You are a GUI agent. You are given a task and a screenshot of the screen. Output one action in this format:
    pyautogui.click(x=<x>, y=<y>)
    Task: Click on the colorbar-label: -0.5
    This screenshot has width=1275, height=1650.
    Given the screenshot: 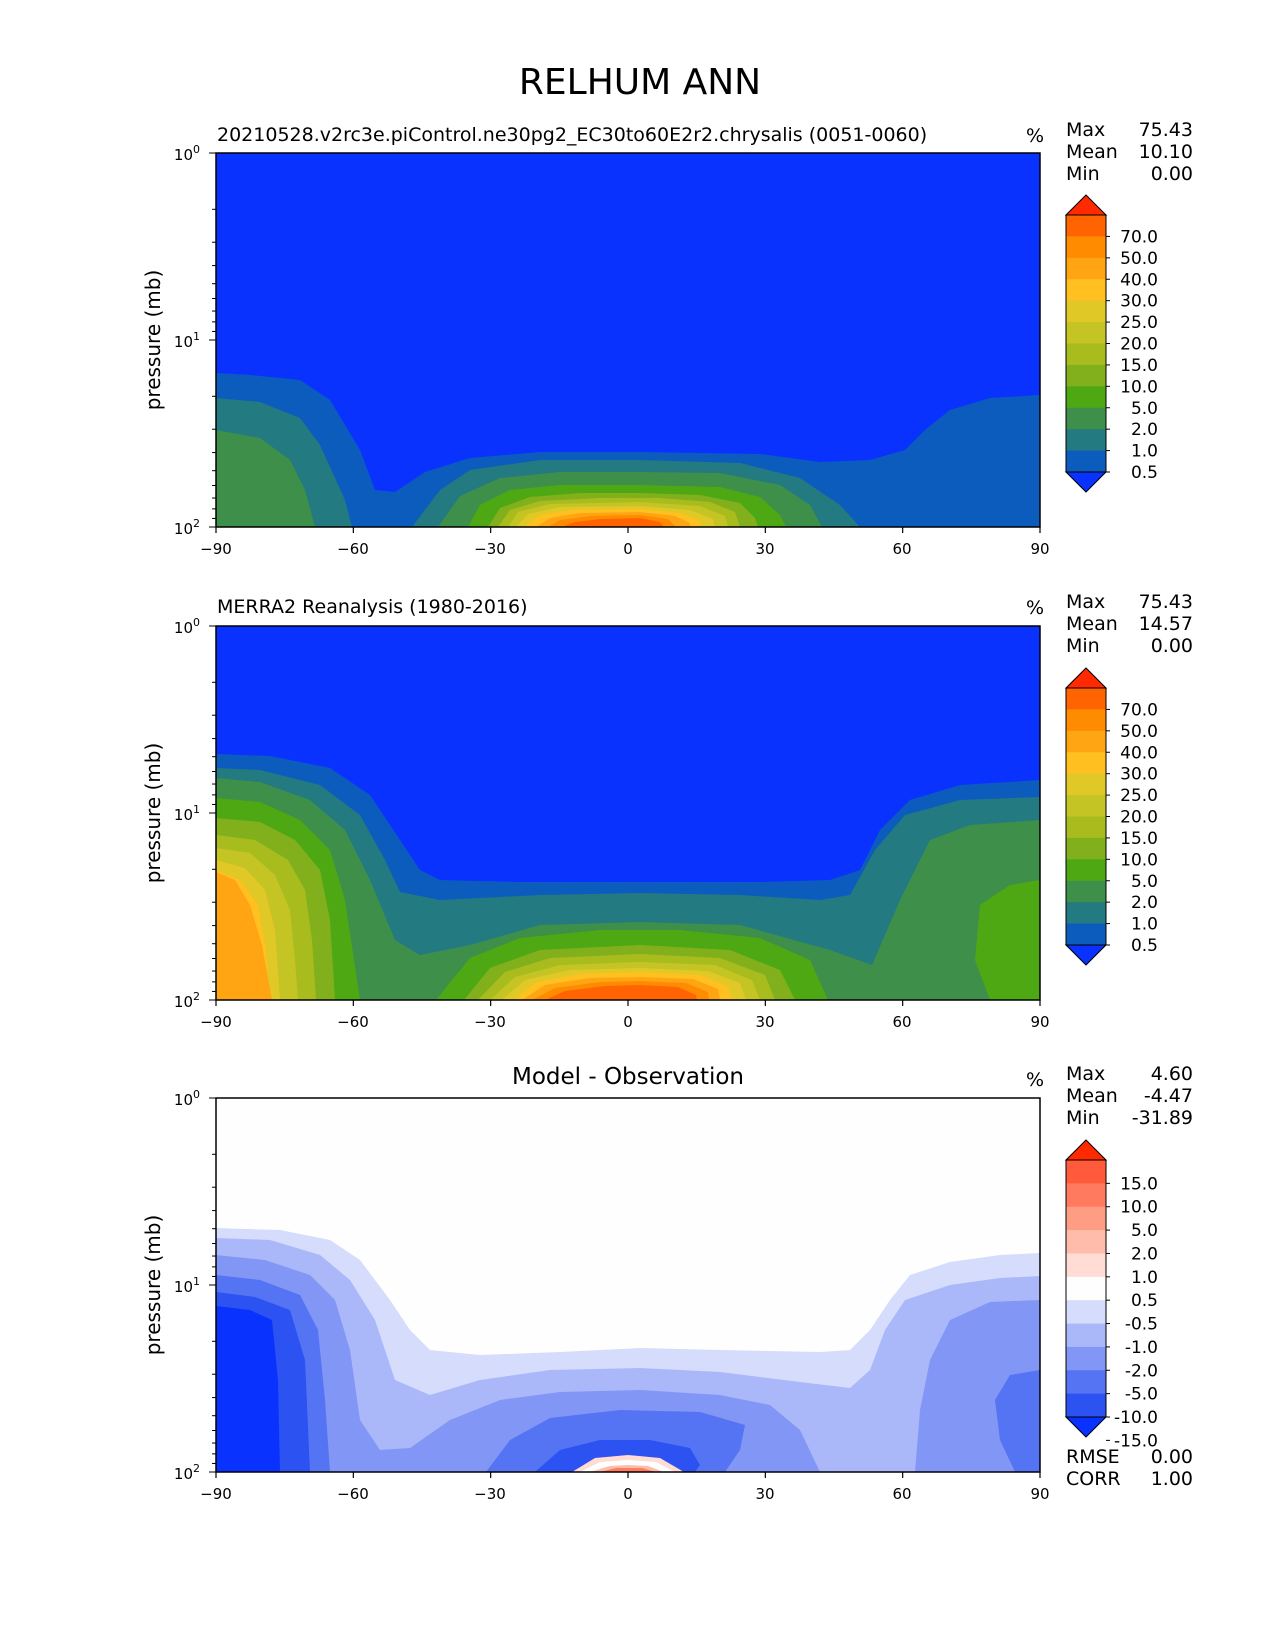 What is the action you would take?
    pyautogui.click(x=1141, y=1325)
    